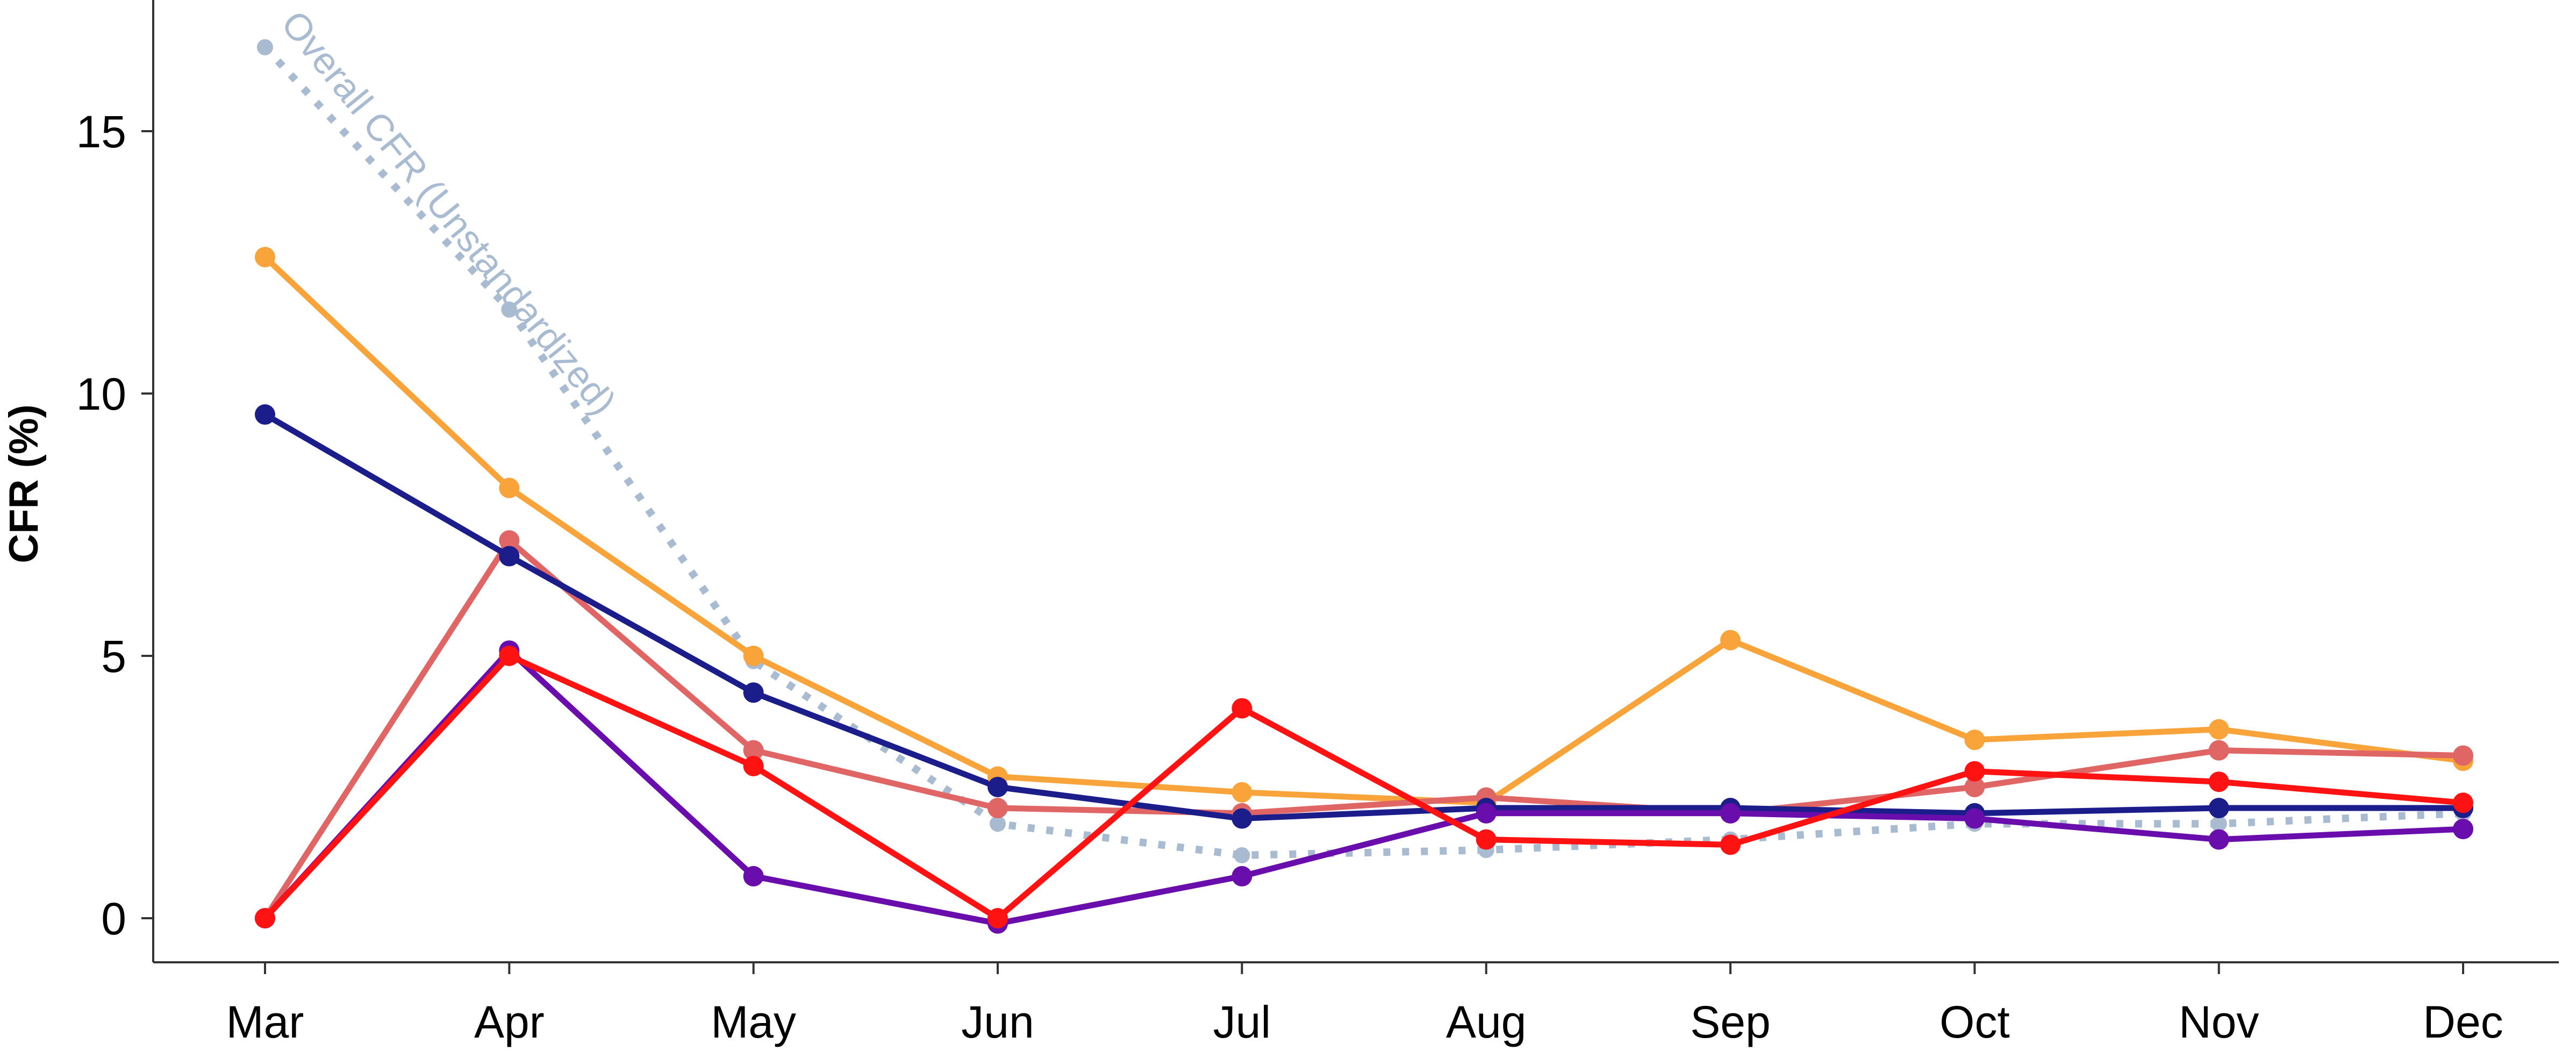 This screenshot has height=1051, width=2576. Describe the element at coordinates (509, 1022) in the screenshot. I see `x-tick-label: Apr` at that location.